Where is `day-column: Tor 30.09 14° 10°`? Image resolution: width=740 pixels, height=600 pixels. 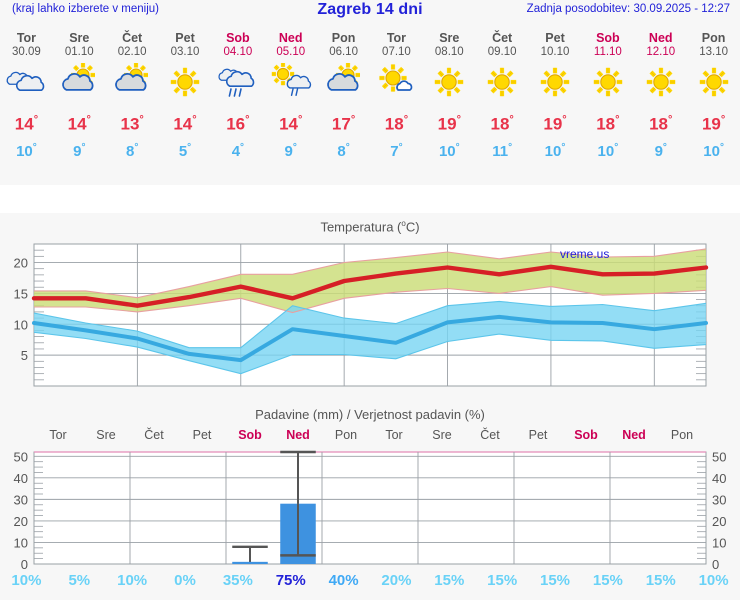 day-column: Tor 30.09 14° 10° is located at coordinates (26, 103).